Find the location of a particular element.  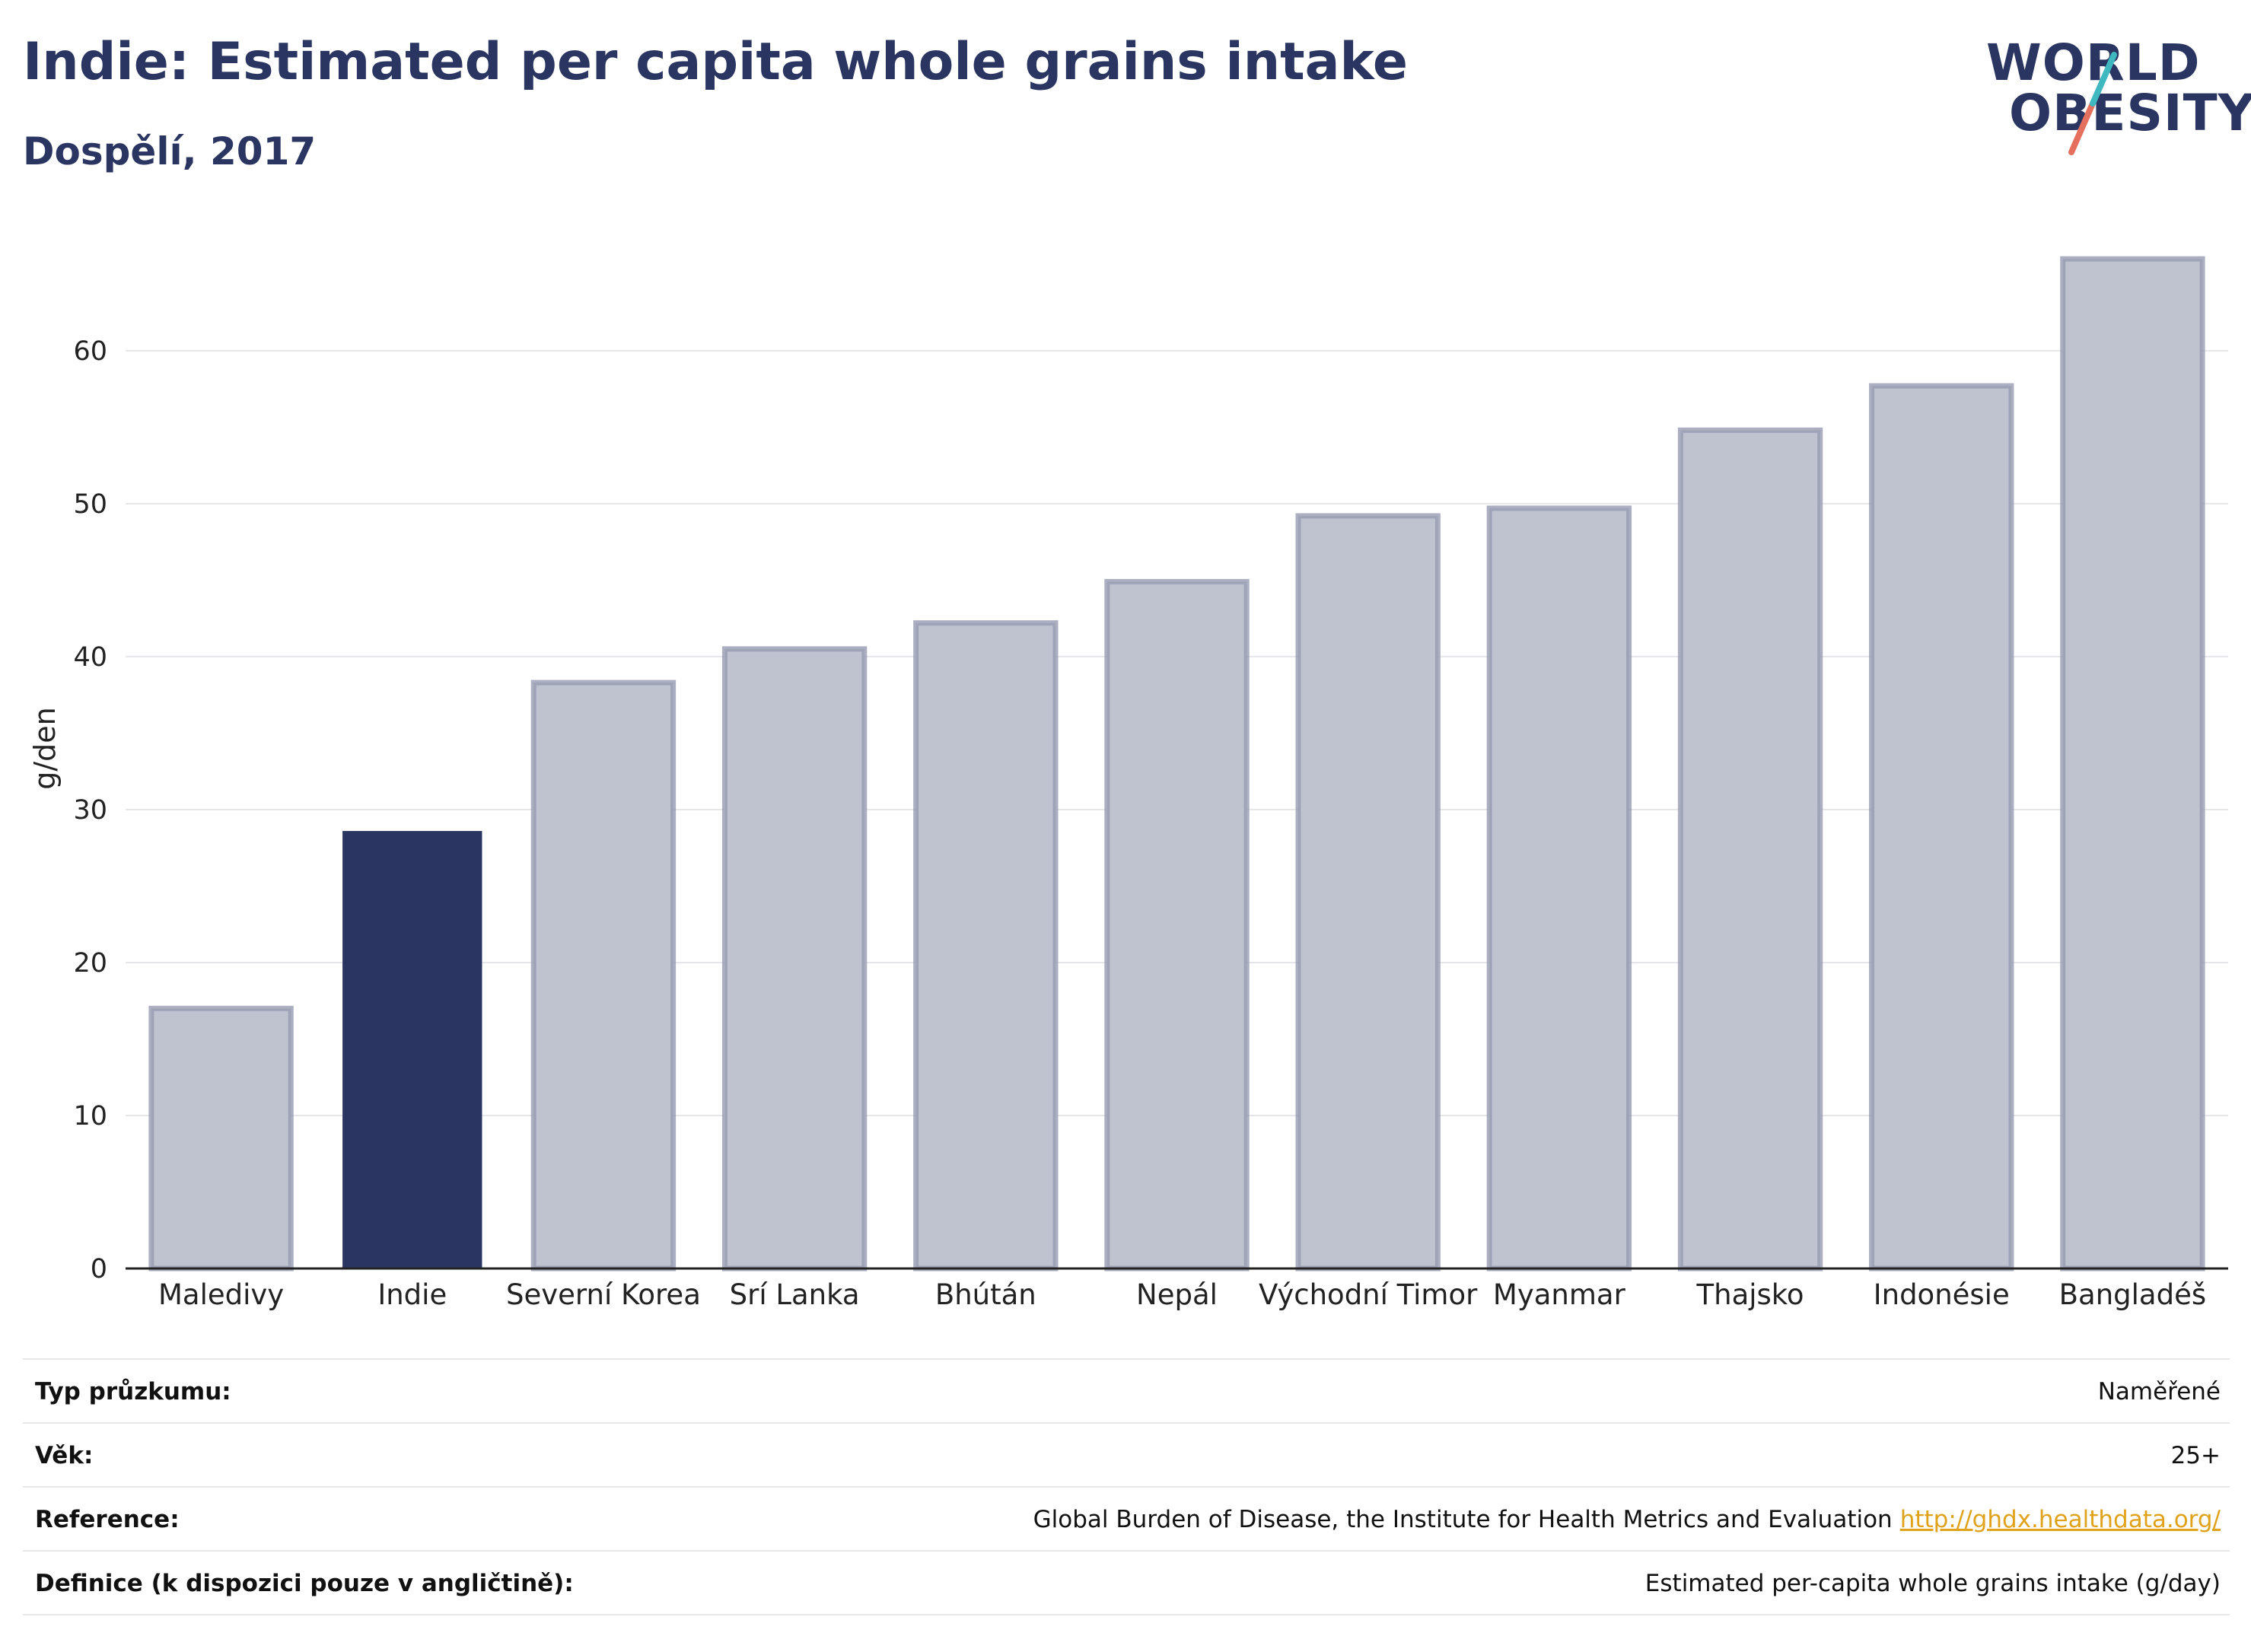

y-tick-label: 10 is located at coordinates (90, 1116).